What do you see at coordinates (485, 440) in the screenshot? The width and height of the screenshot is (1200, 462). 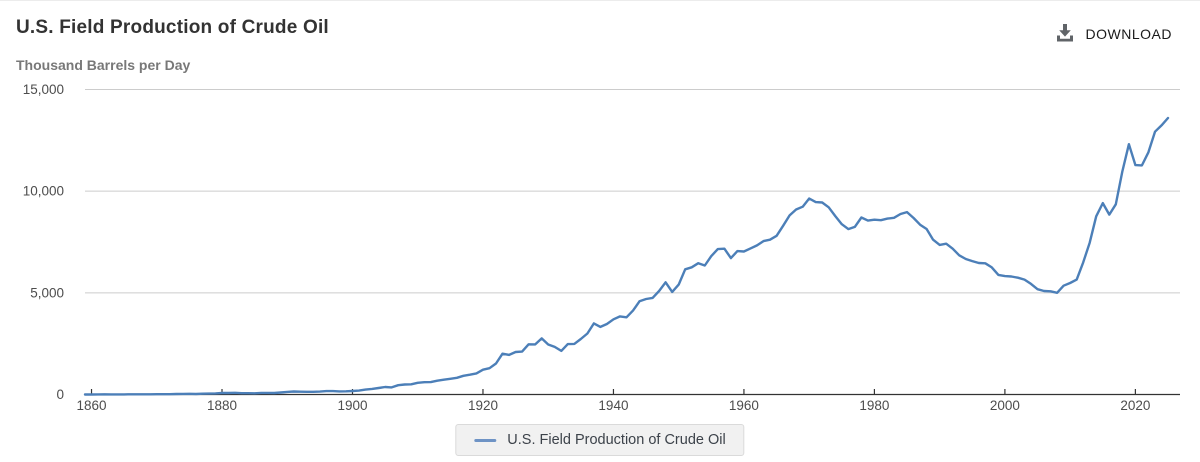 I see `legend-line-swatch` at bounding box center [485, 440].